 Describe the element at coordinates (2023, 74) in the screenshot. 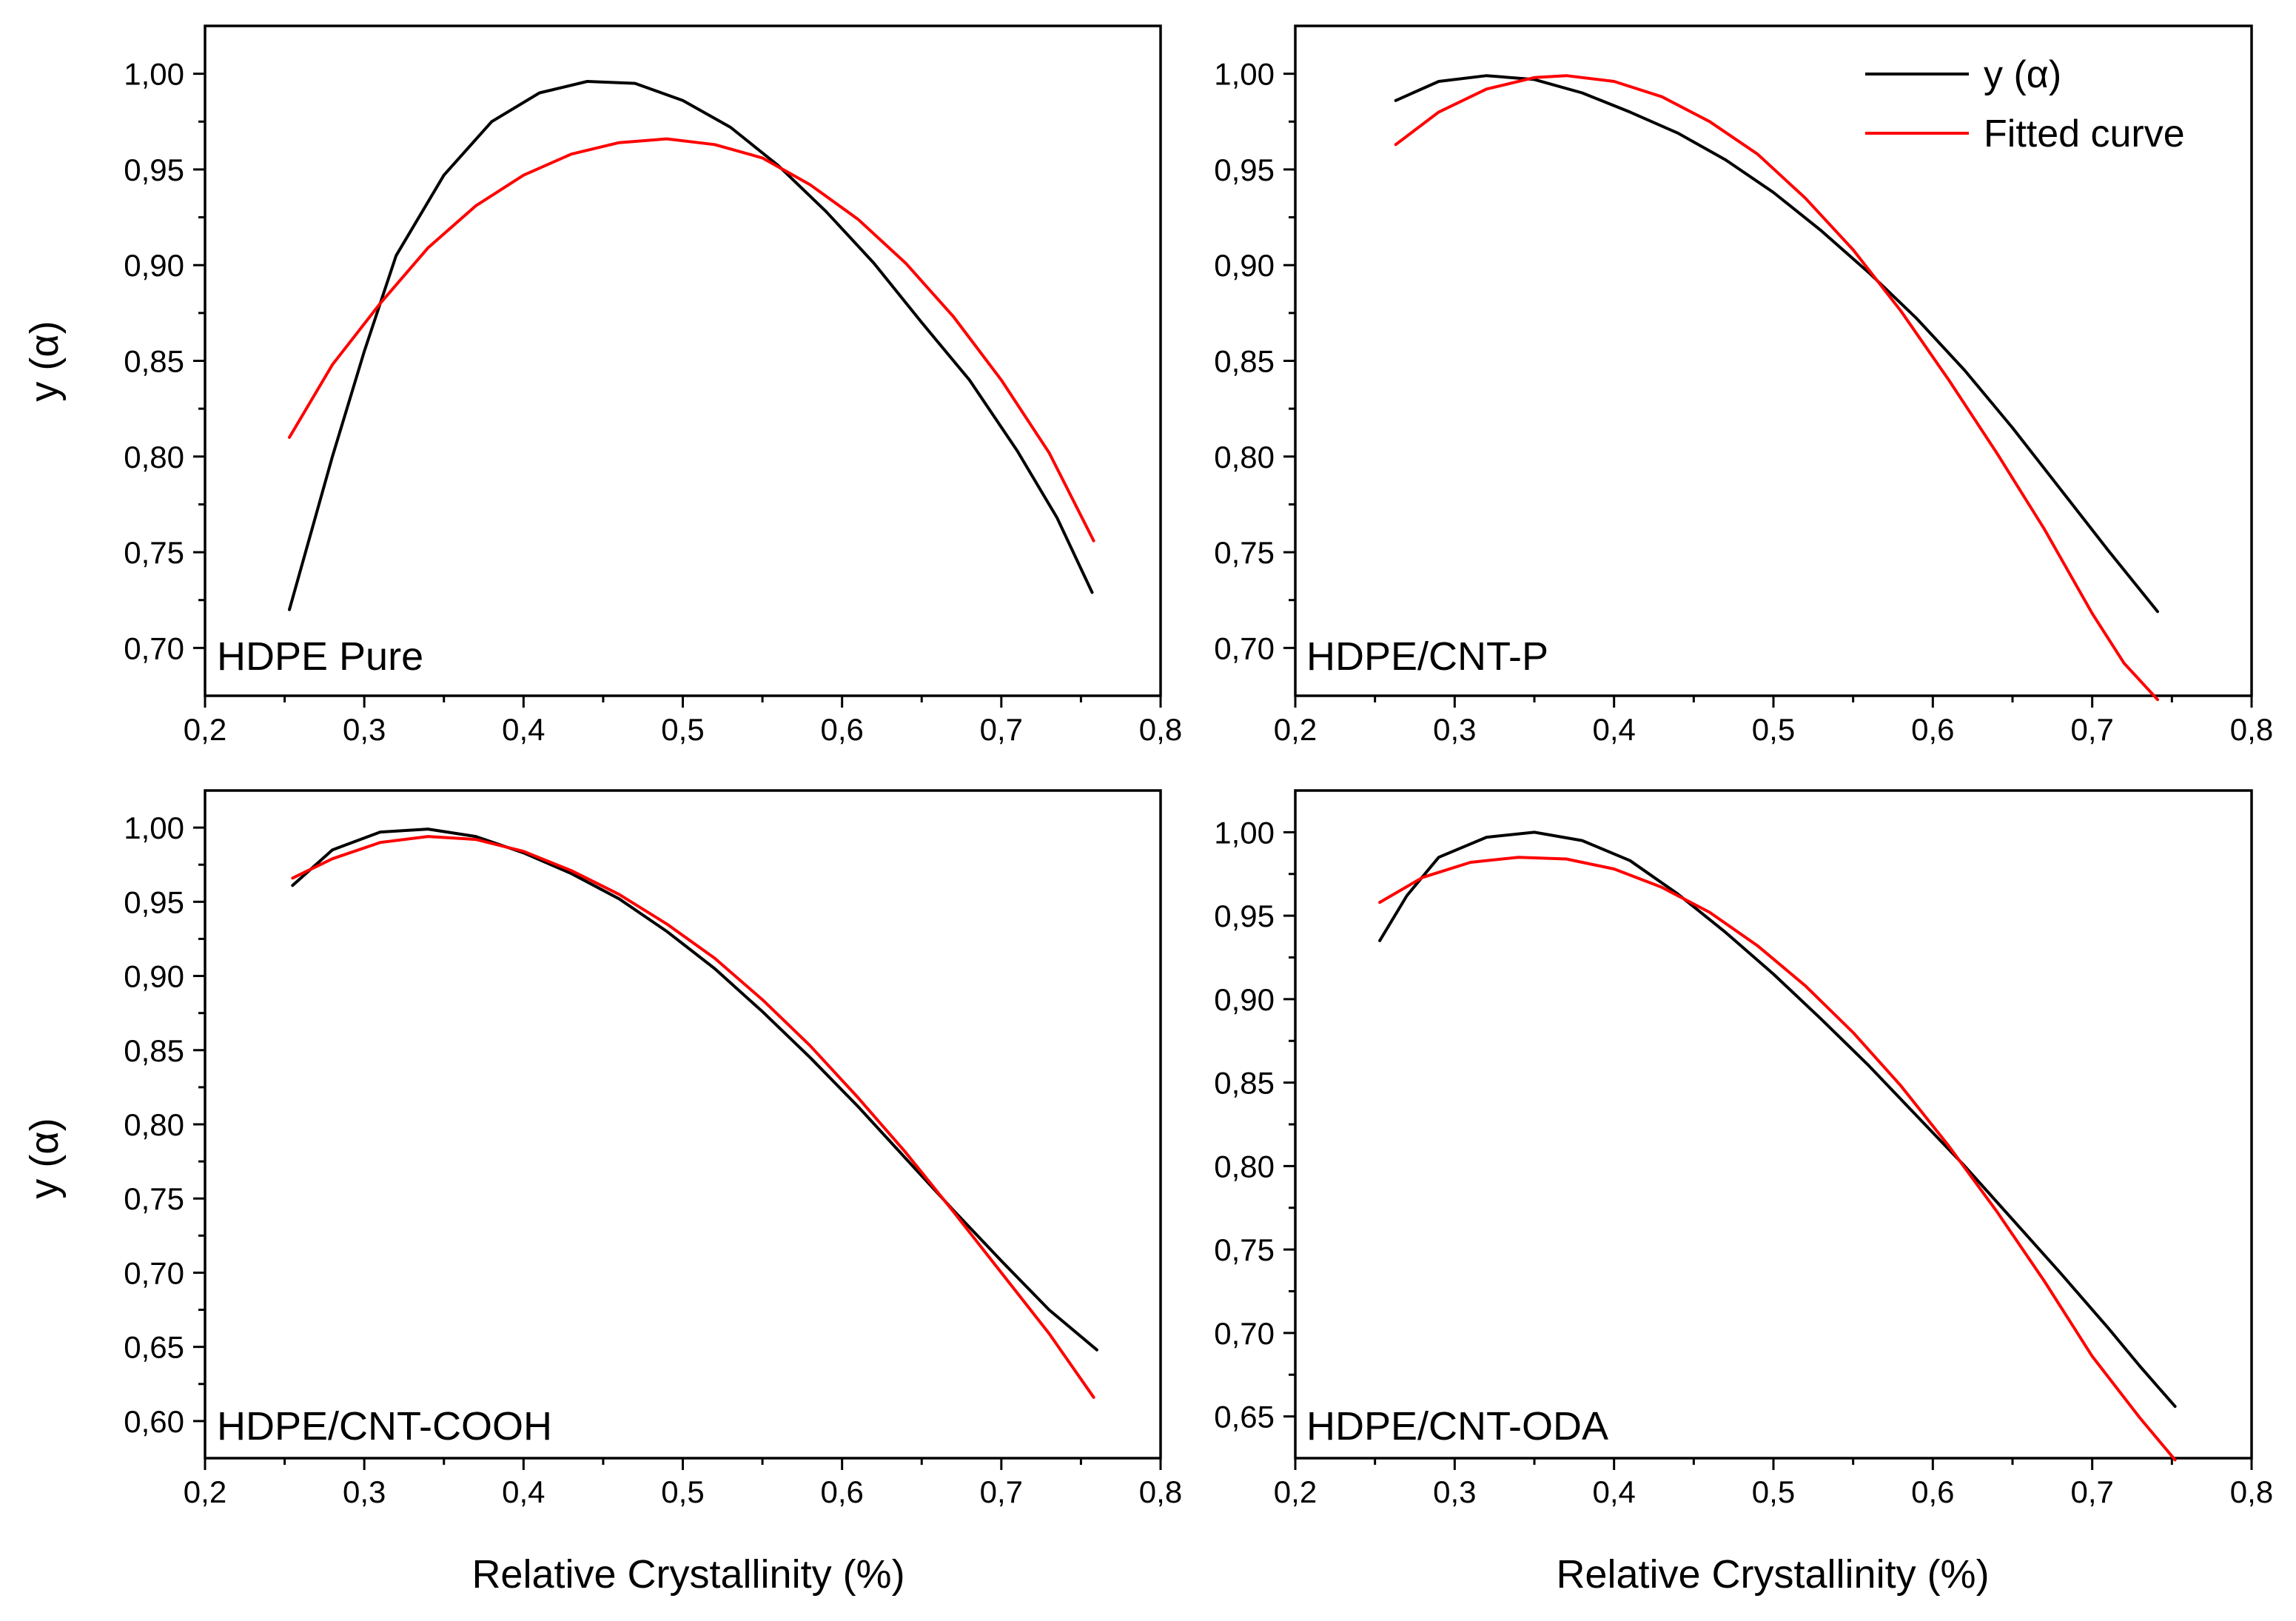

I see `legend-label-y-alpha: y (α)` at that location.